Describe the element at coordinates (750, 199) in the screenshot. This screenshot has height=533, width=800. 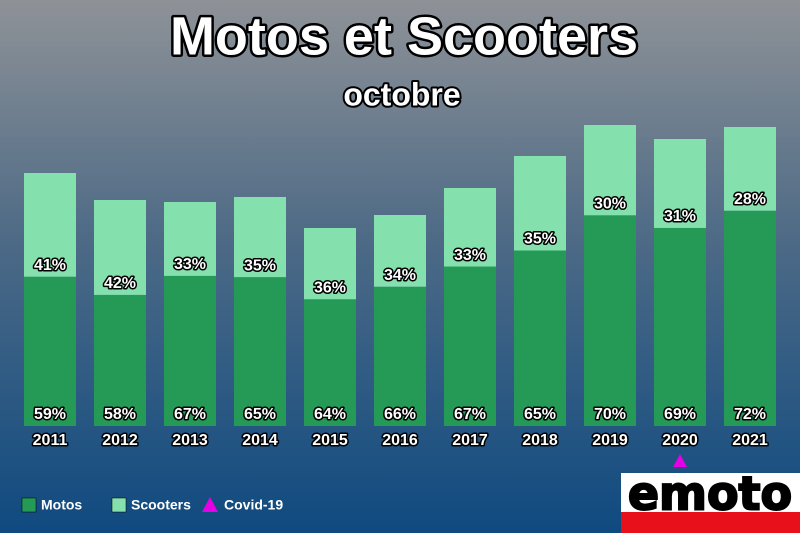
I see `value-label: 28%` at that location.